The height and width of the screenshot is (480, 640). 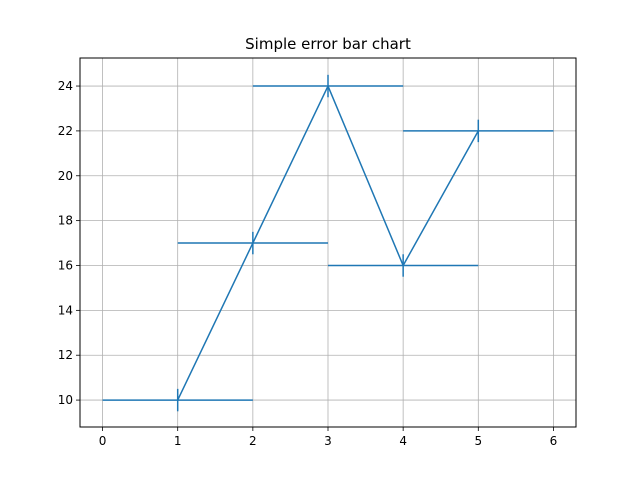 I want to click on x-tick-label: 0, so click(x=103, y=441).